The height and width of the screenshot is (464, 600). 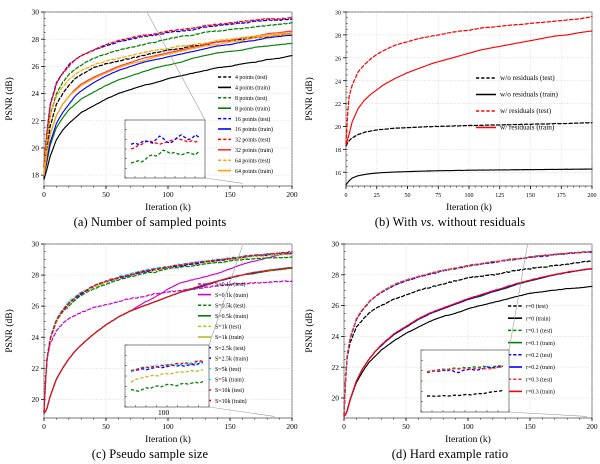 What do you see at coordinates (450, 454) in the screenshot?
I see `panel-d-caption: (d) Hard example ratio` at bounding box center [450, 454].